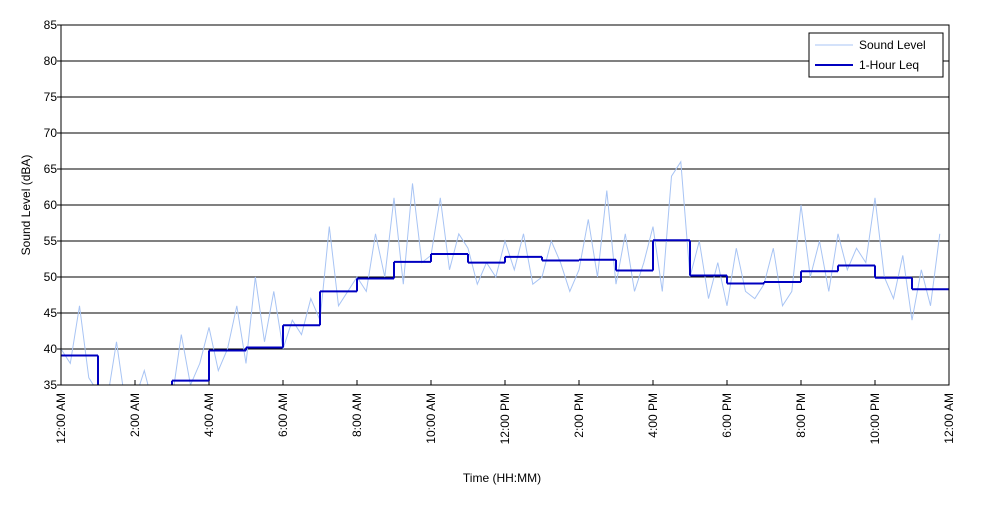 Image resolution: width=1000 pixels, height=505 pixels. I want to click on x-tick-label: 10:00 AM, so click(431, 418).